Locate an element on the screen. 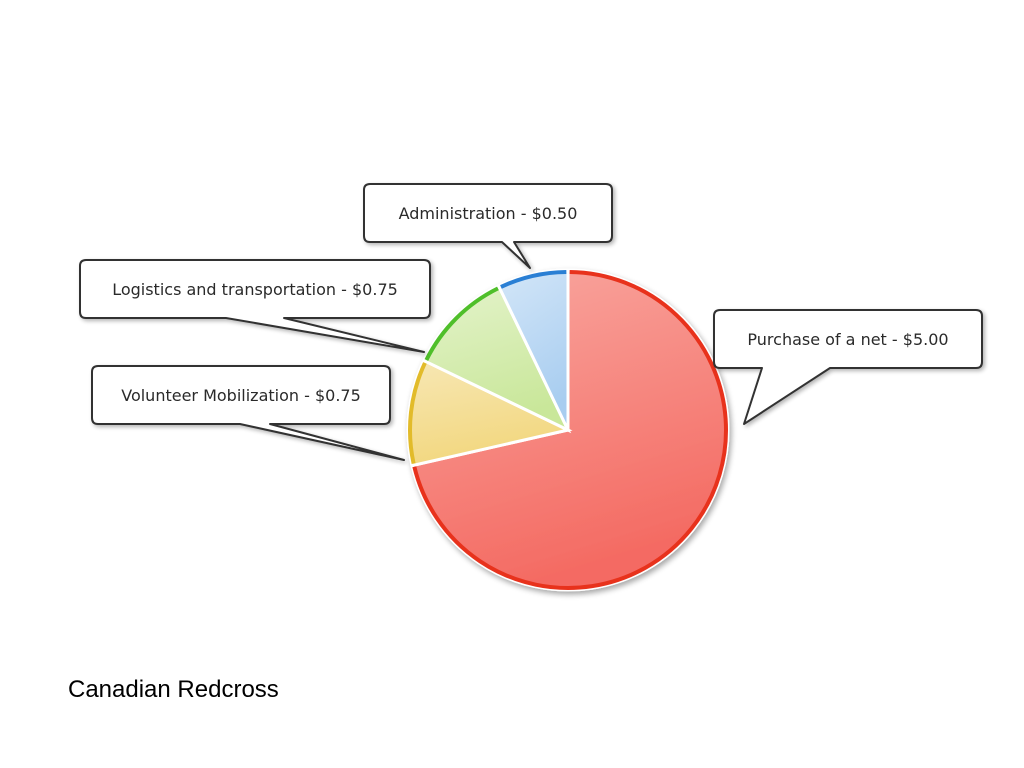 The height and width of the screenshot is (768, 1024). callout-label: Volunteer Mobilization - $0.75 is located at coordinates (241, 395).